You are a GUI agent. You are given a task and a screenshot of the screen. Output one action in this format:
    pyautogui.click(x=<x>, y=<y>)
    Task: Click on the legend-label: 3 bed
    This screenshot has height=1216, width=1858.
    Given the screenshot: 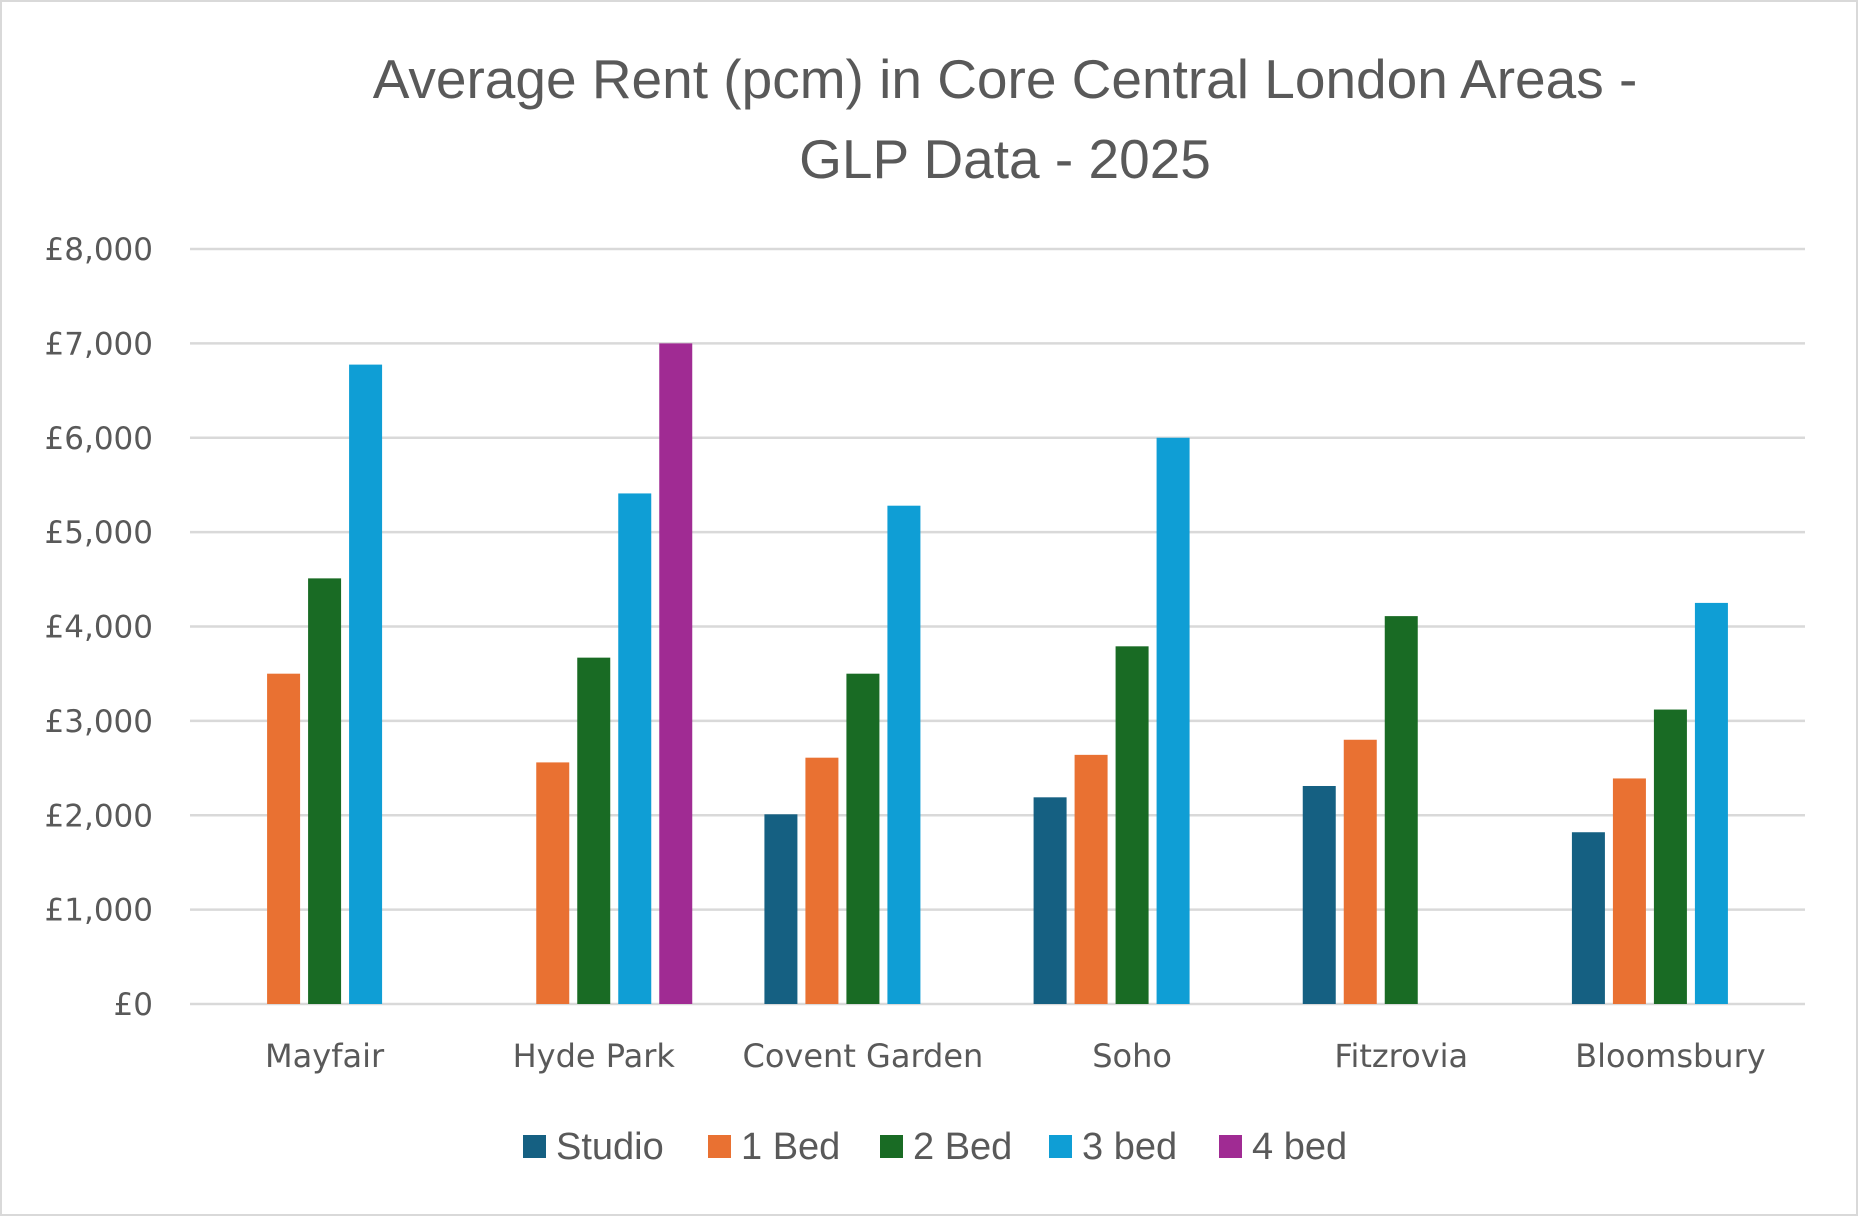 What is the action you would take?
    pyautogui.click(x=1129, y=1147)
    